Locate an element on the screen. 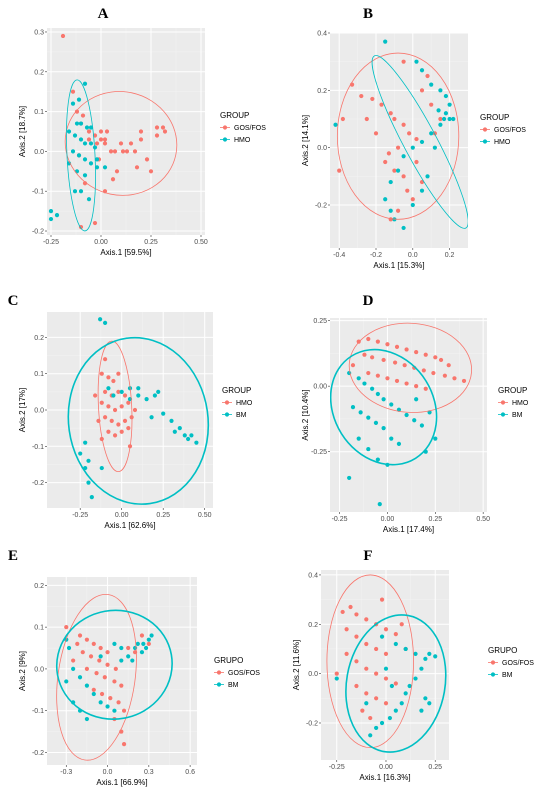 This screenshot has width=550, height=792. legend: GROUP GOS/FOS HMO is located at coordinates (503, 129).